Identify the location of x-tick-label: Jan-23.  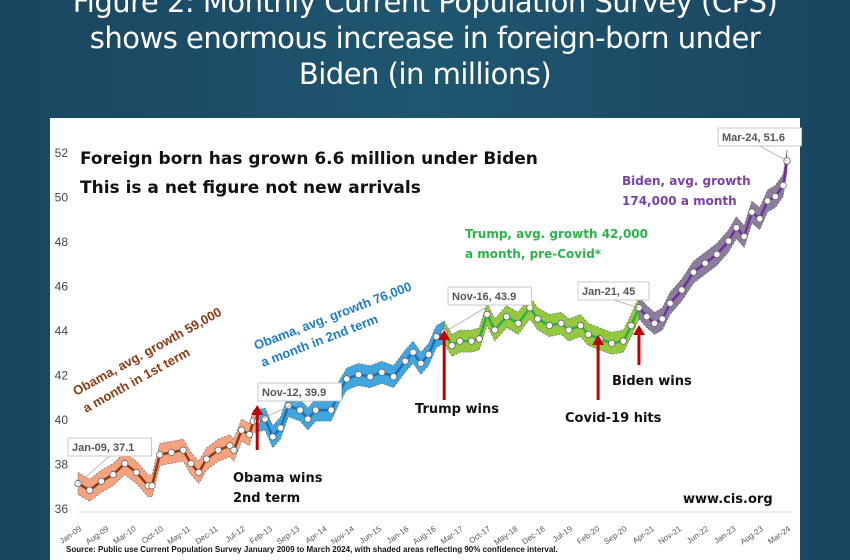
(725, 535).